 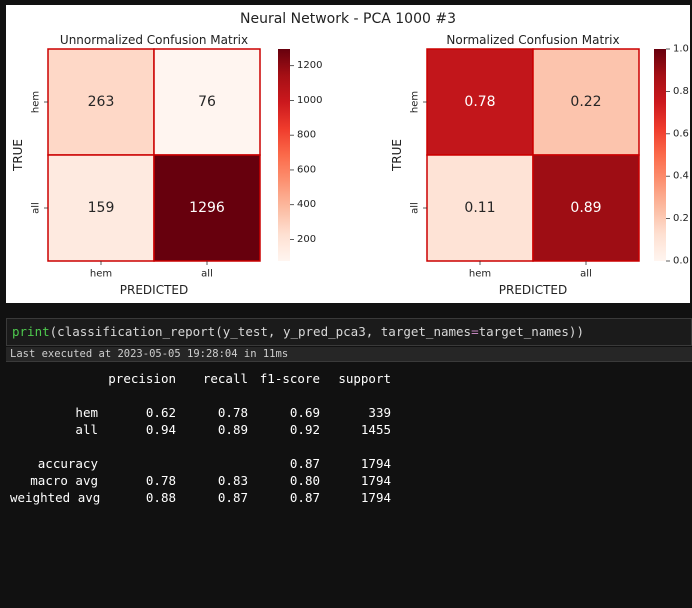 I want to click on report-row: all 0.94 0.89 0.92 1455, so click(x=350, y=429).